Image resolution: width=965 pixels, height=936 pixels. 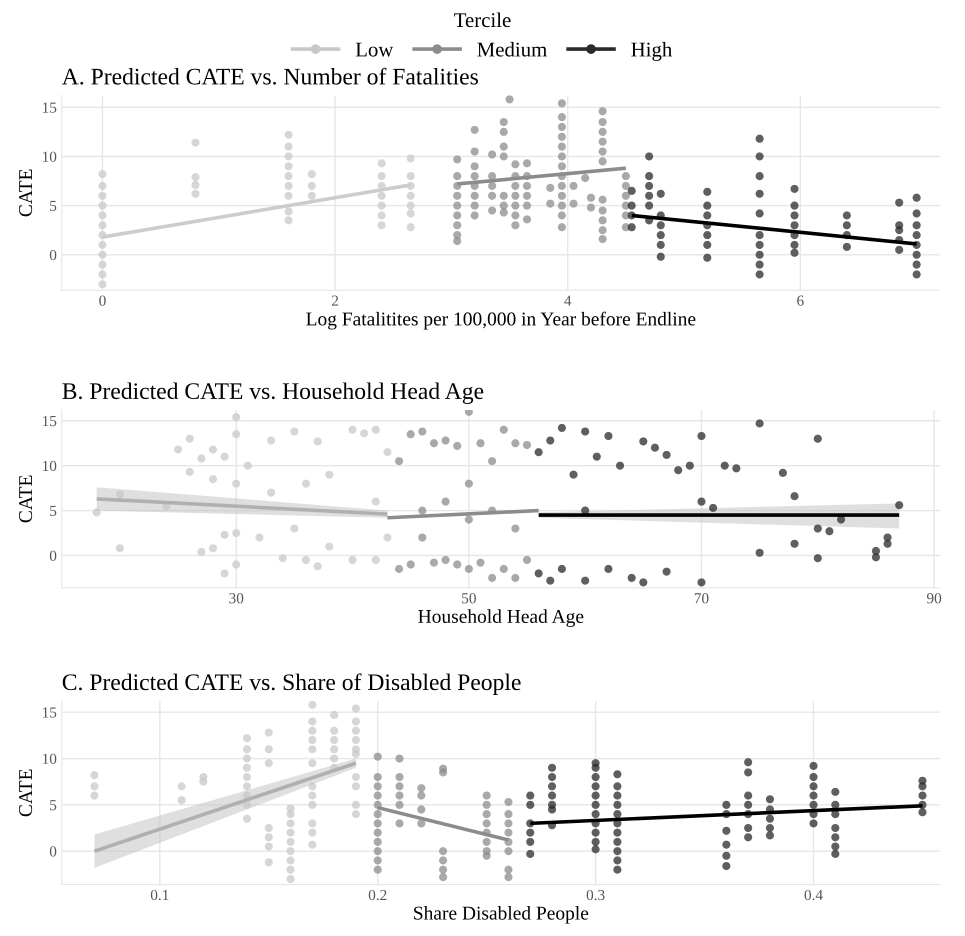 What do you see at coordinates (595, 895) in the screenshot?
I see `x-tick-label: 0.3` at bounding box center [595, 895].